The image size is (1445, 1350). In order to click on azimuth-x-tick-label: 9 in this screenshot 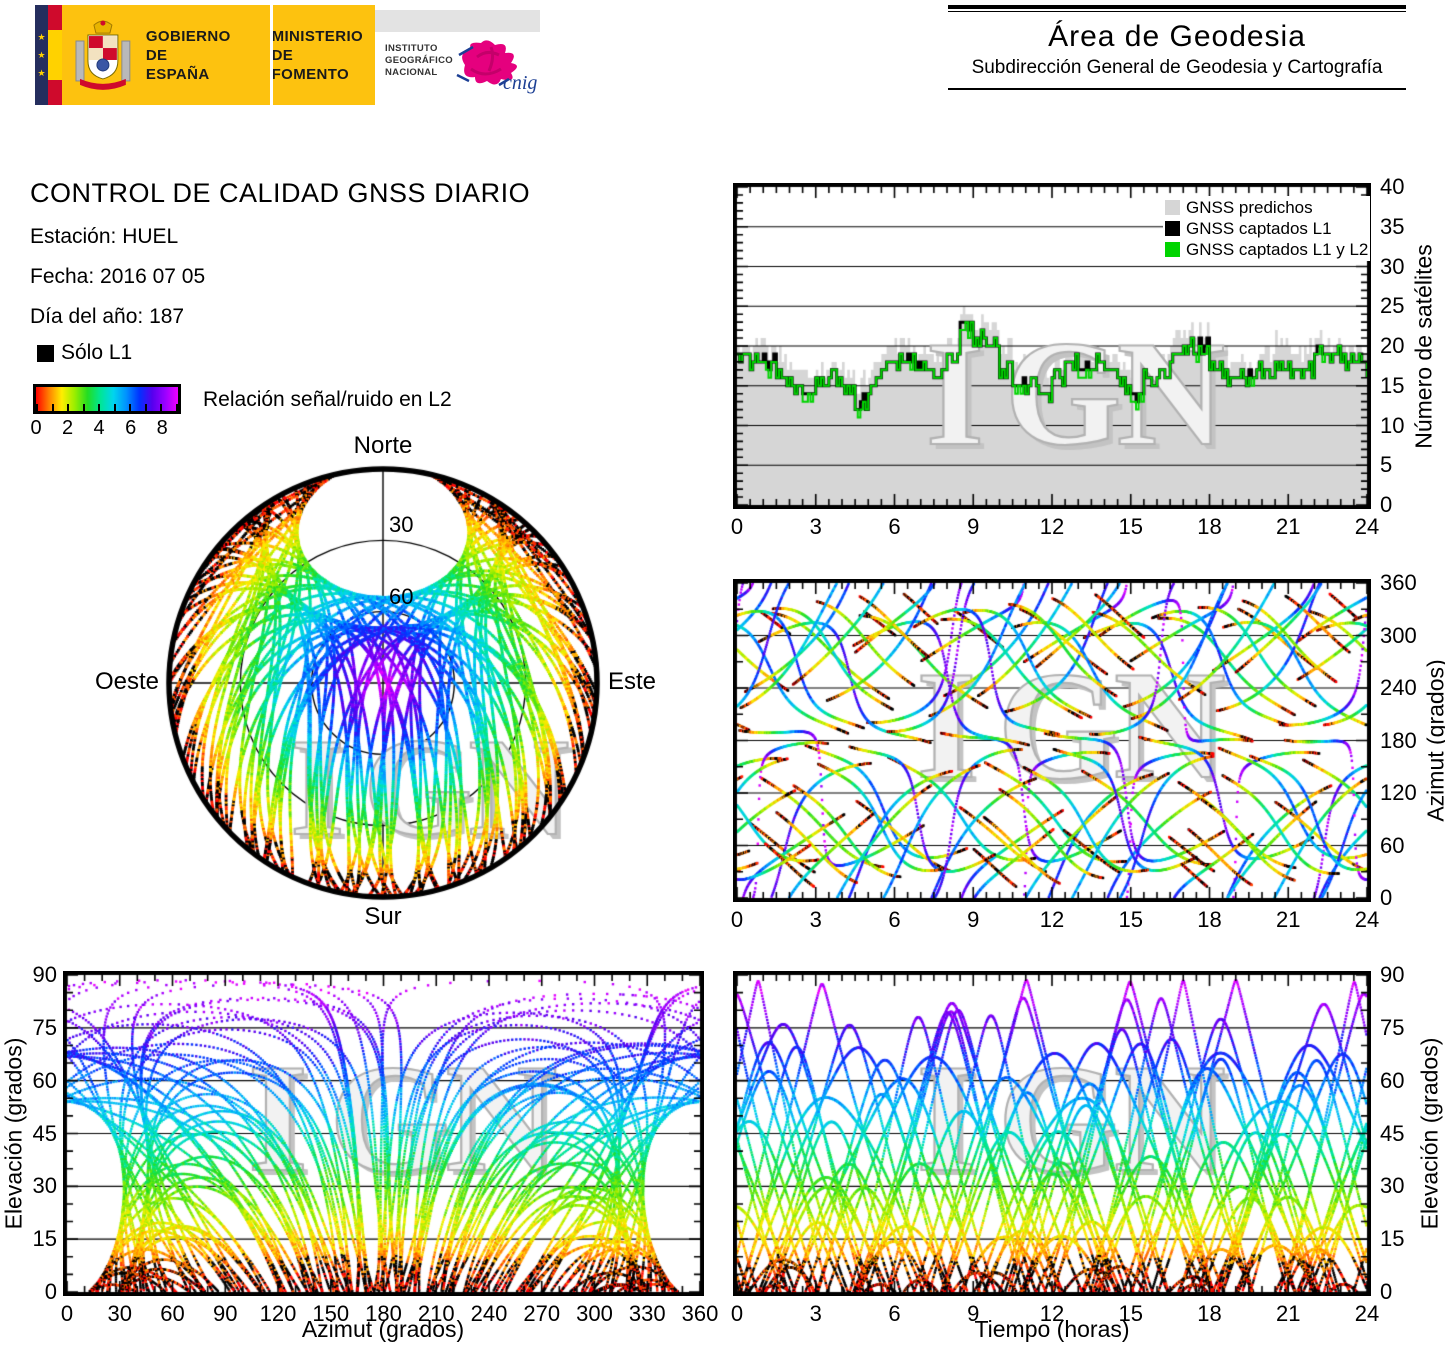, I will do `click(973, 919)`.